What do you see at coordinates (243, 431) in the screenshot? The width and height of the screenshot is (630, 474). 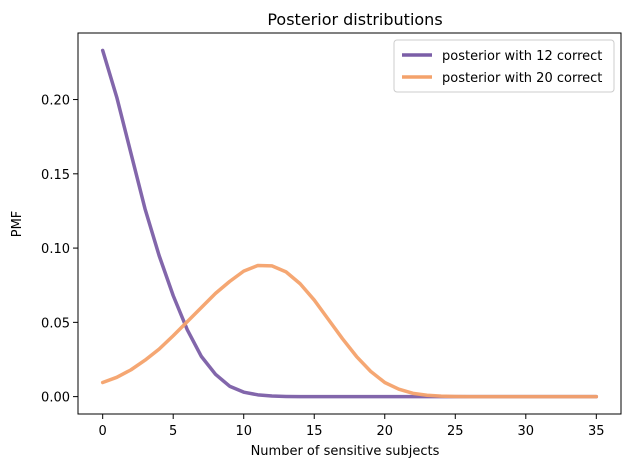 I see `x-tick-label: 10` at bounding box center [243, 431].